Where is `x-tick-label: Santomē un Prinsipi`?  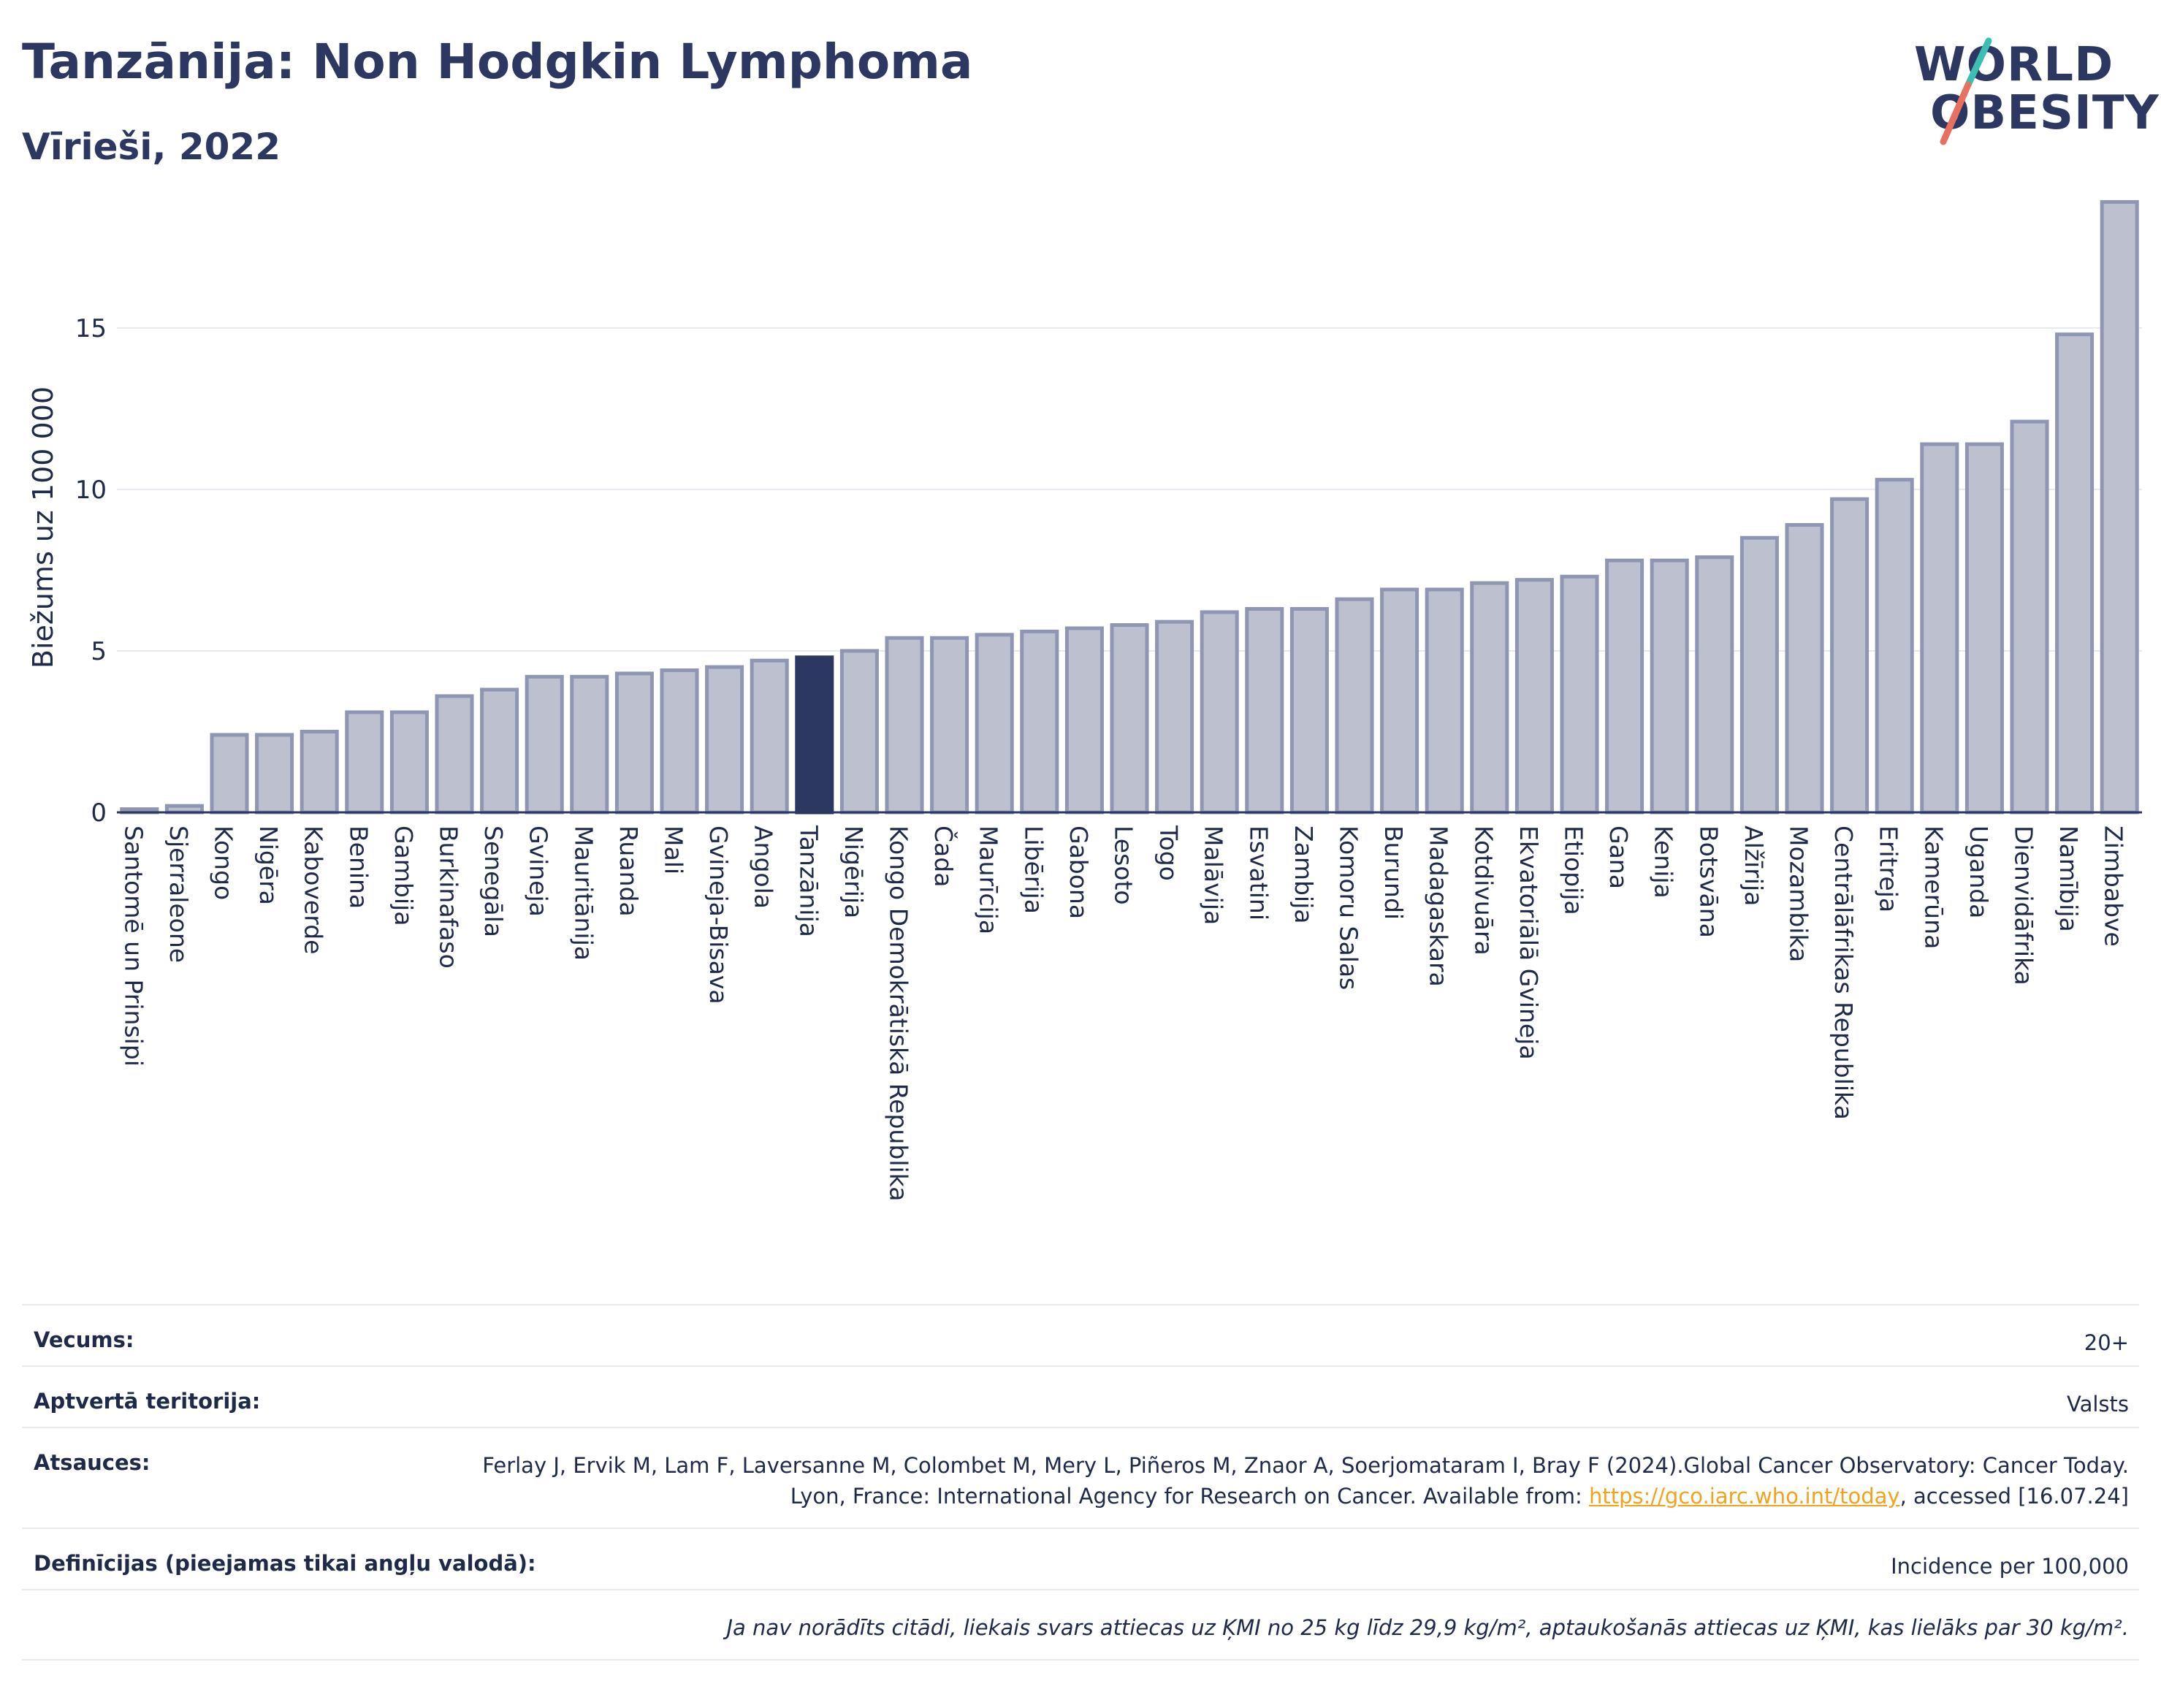 x-tick-label: Santomē un Prinsipi is located at coordinates (133, 946).